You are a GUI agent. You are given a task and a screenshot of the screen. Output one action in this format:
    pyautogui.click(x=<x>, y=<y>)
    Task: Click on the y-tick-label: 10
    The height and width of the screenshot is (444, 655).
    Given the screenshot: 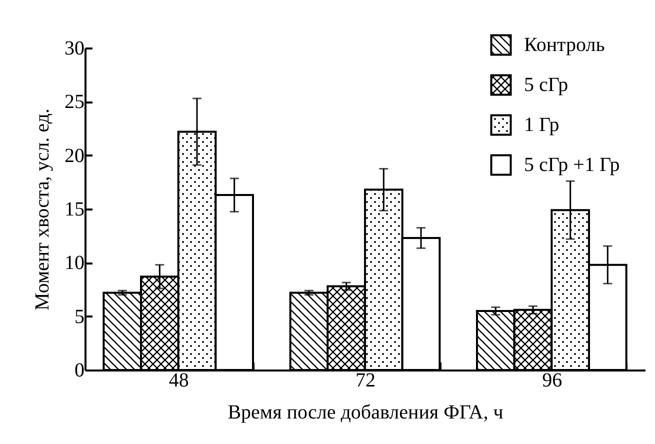 What is the action you would take?
    pyautogui.click(x=74, y=263)
    